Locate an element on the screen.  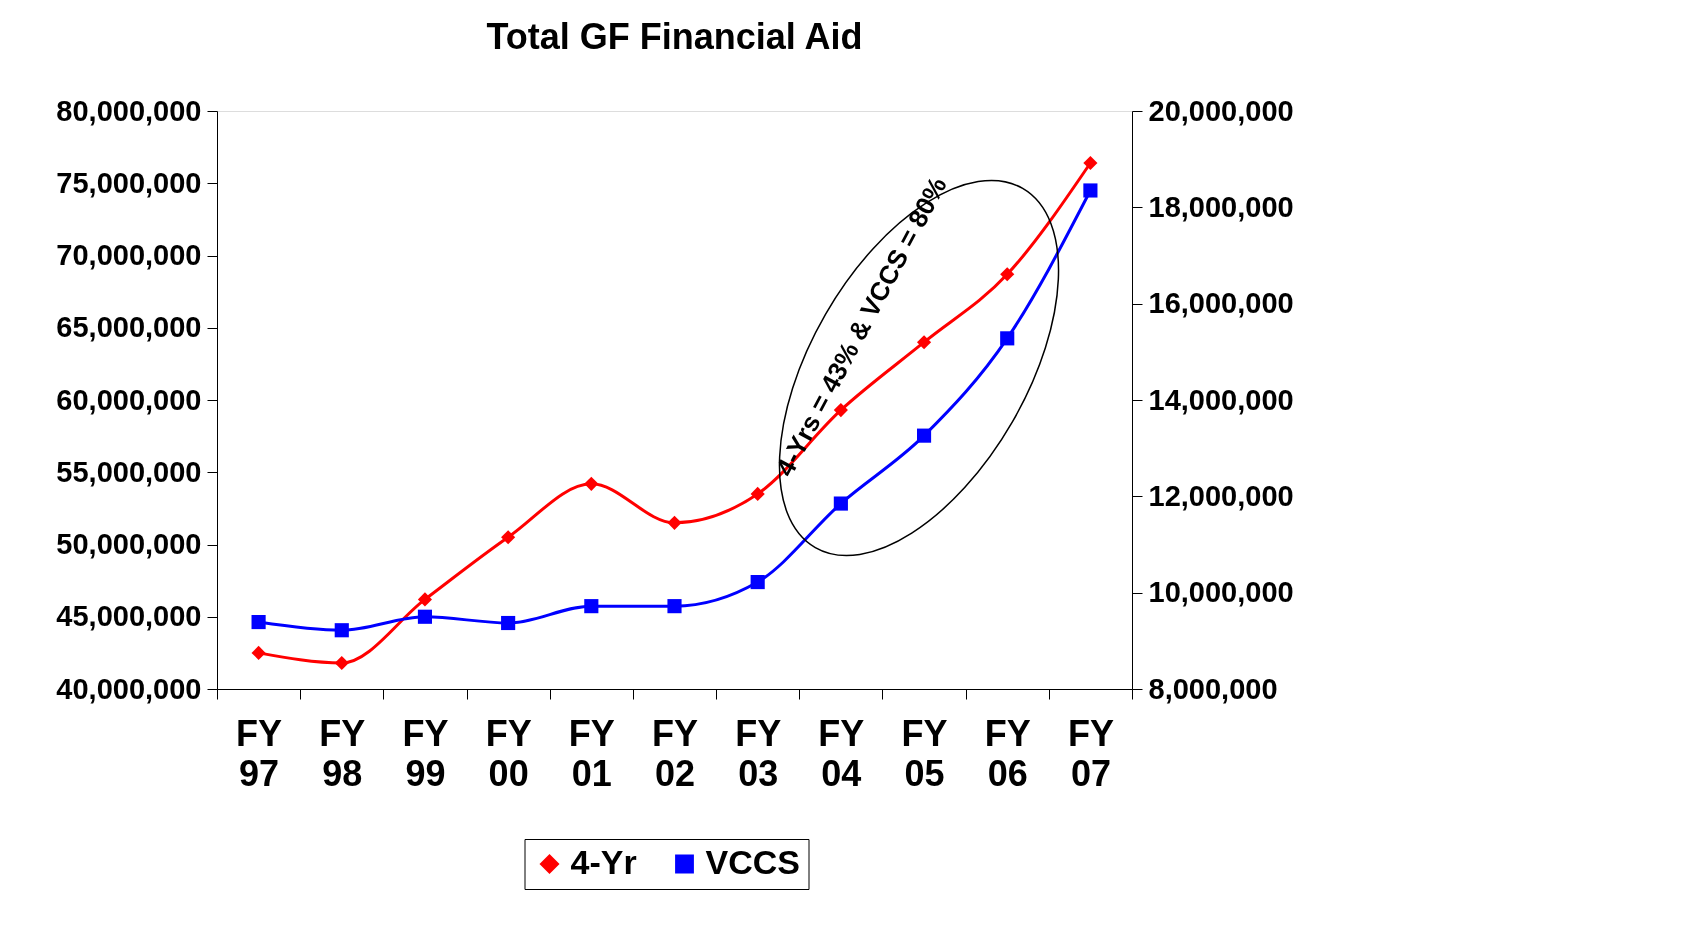
x-tick-label: FY 99 is located at coordinates (425, 753).